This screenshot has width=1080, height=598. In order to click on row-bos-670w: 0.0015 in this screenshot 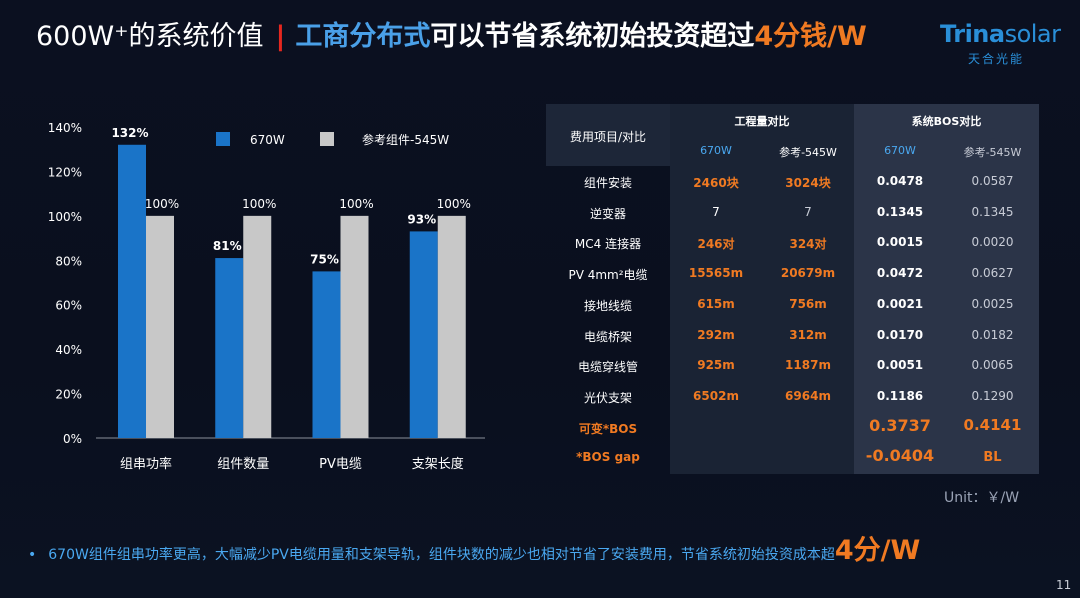, I will do `click(900, 242)`.